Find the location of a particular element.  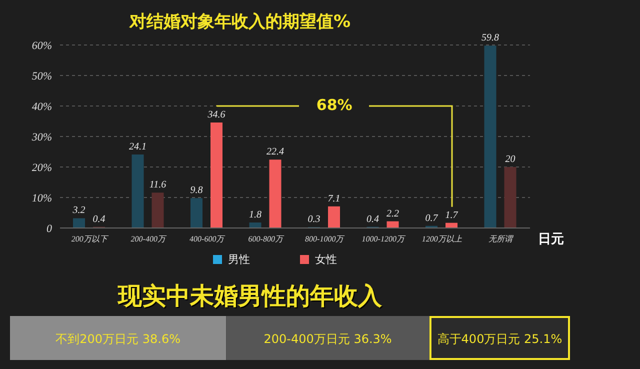

data-label: 22.4 is located at coordinates (275, 152).